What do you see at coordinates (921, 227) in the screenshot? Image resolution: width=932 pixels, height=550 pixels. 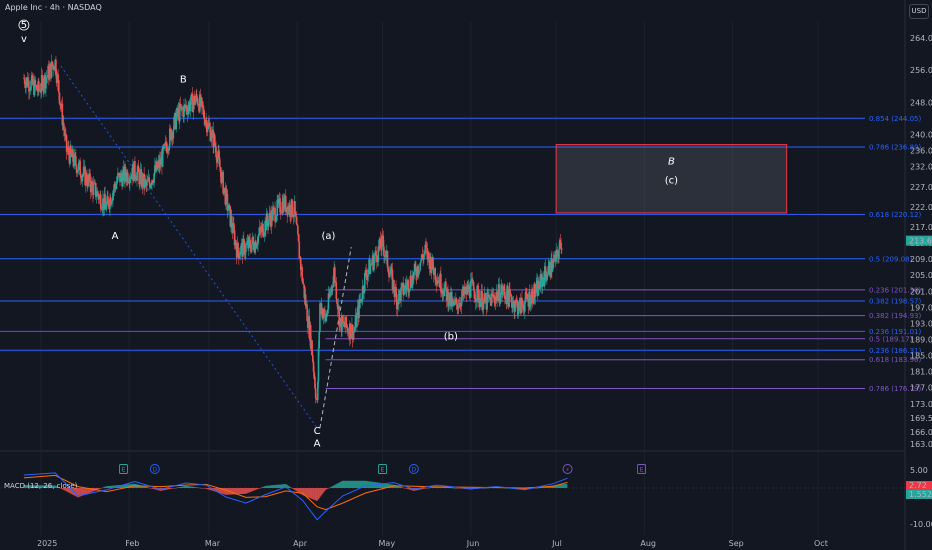 I see `y-tick-label-8: 217.00` at bounding box center [921, 227].